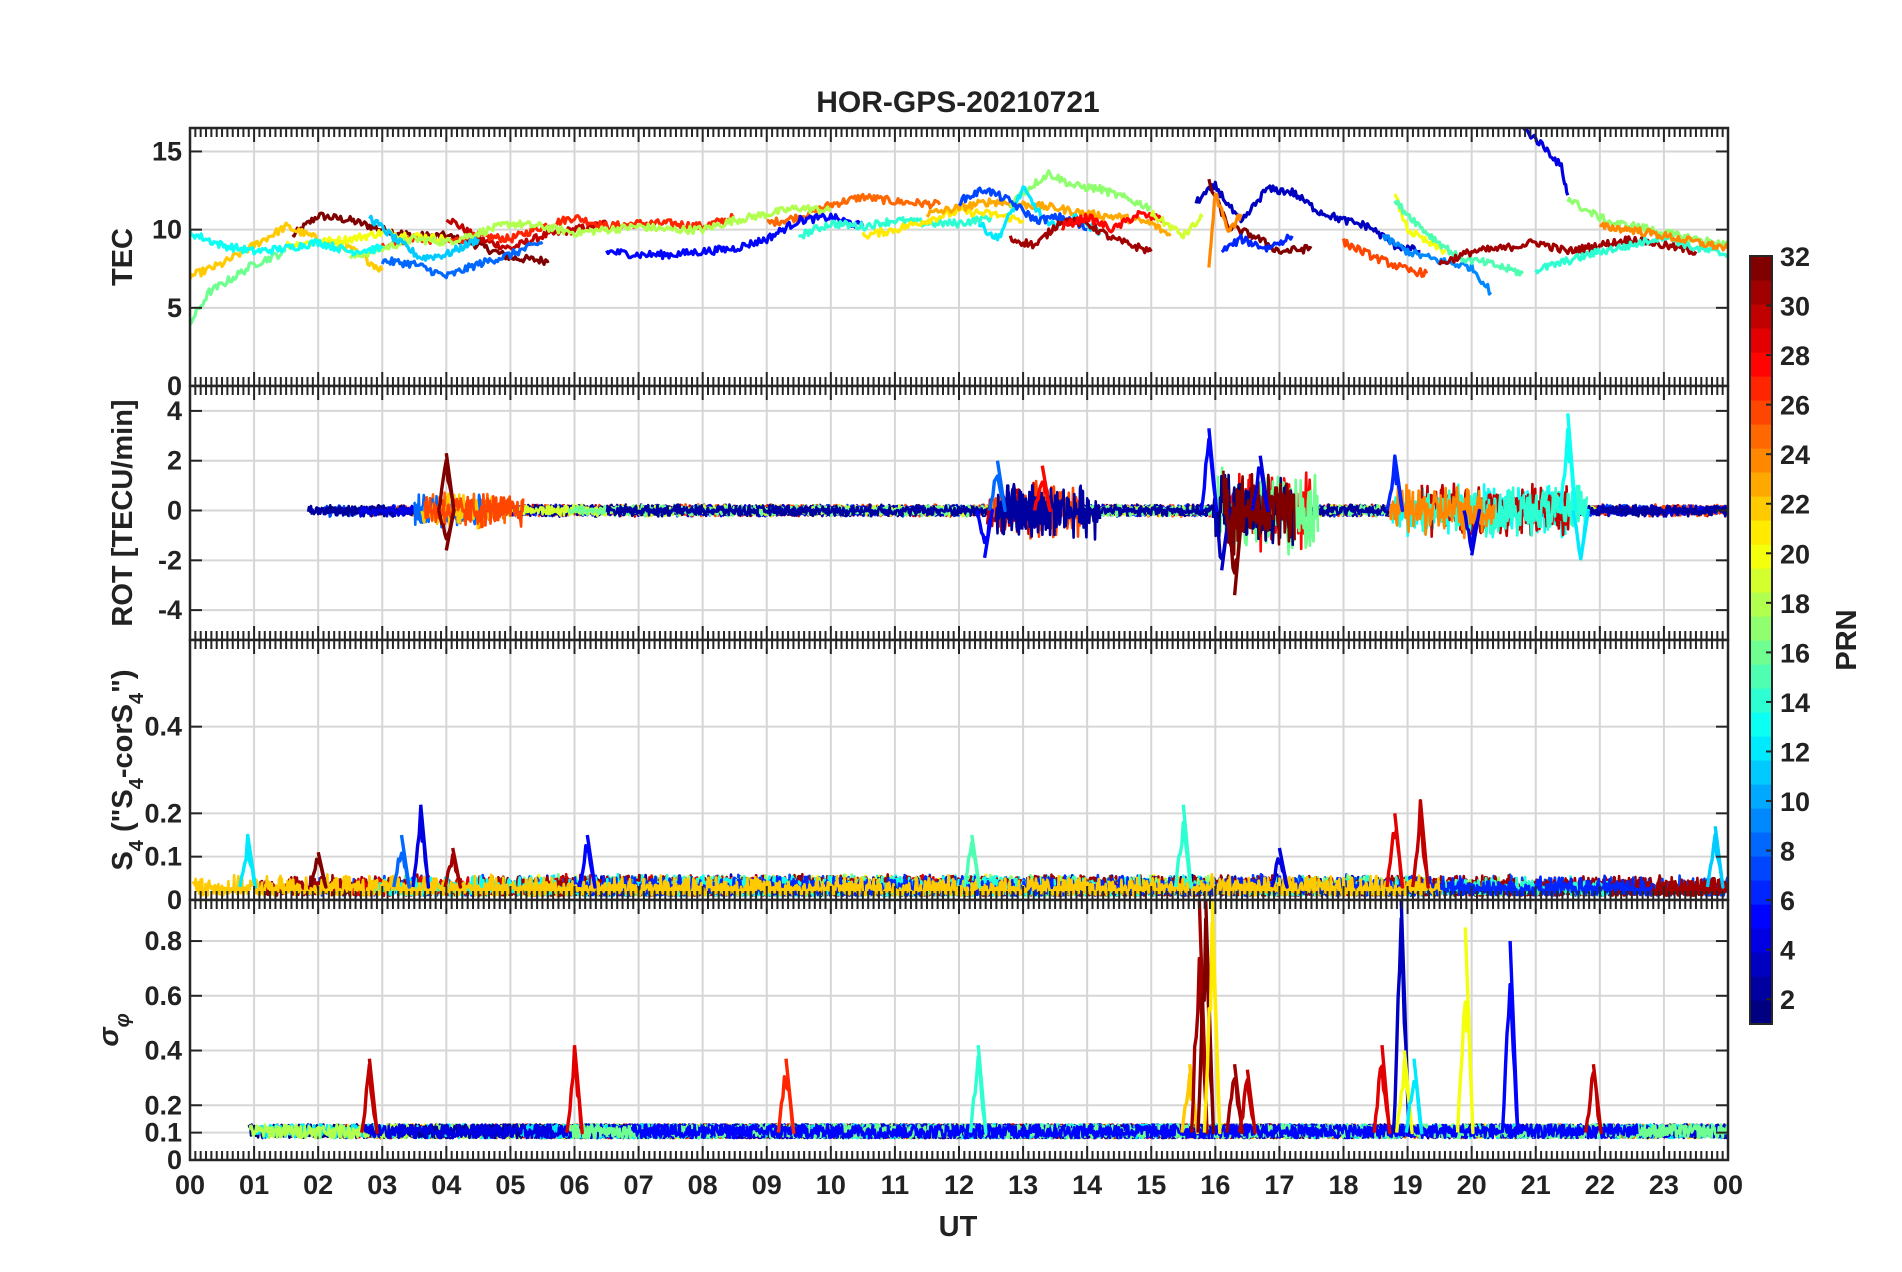 The image size is (1902, 1272). What do you see at coordinates (174, 386) in the screenshot?
I see `tec-ytick-label: 0` at bounding box center [174, 386].